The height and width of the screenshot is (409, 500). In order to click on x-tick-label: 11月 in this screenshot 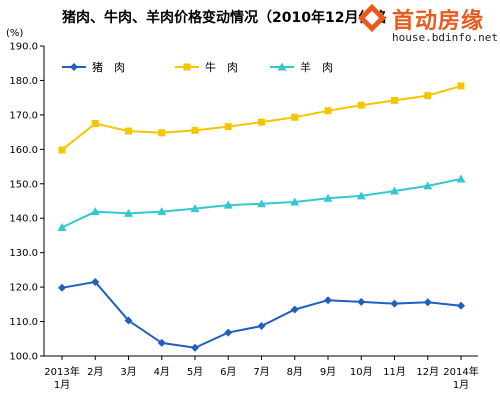, I will do `click(394, 372)`.